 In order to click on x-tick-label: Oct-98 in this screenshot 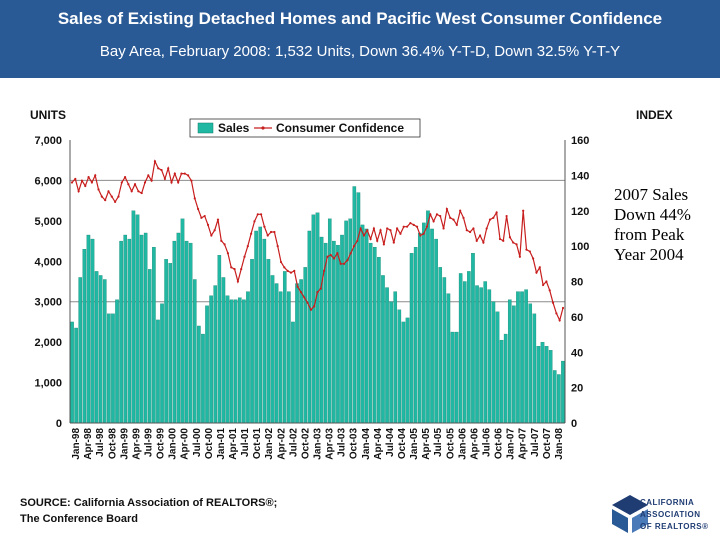, I will do `click(112, 444)`.